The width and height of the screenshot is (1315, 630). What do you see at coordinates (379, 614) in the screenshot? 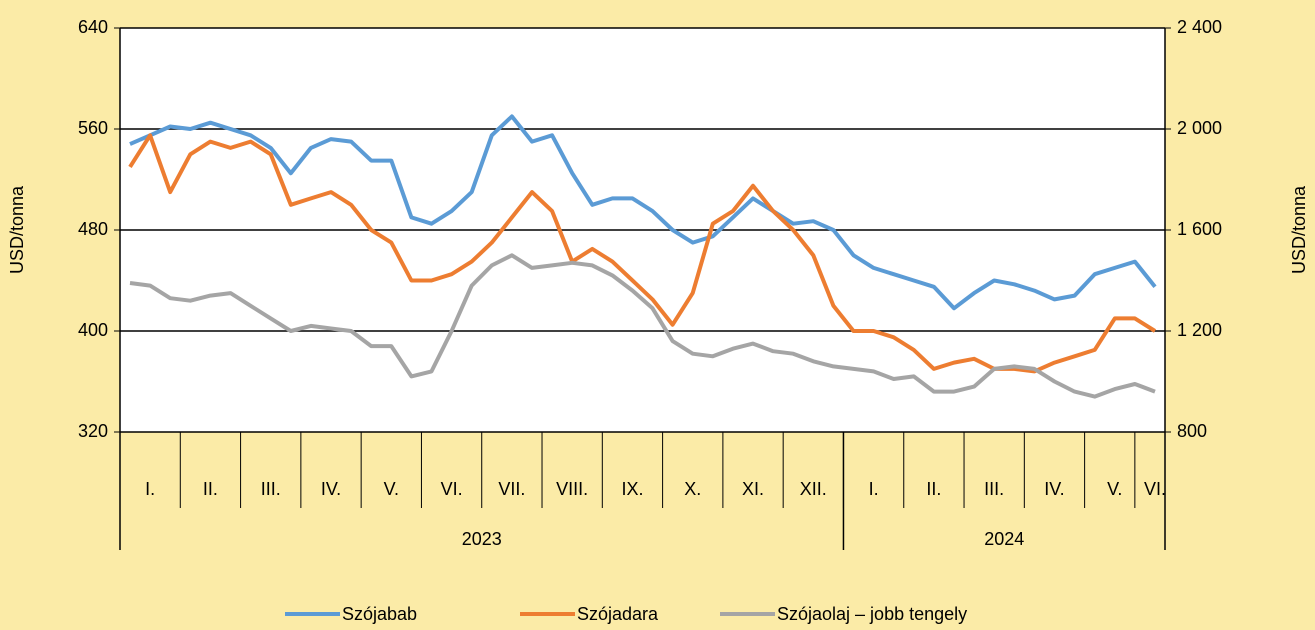
I see `legend-label: Szójabab` at bounding box center [379, 614].